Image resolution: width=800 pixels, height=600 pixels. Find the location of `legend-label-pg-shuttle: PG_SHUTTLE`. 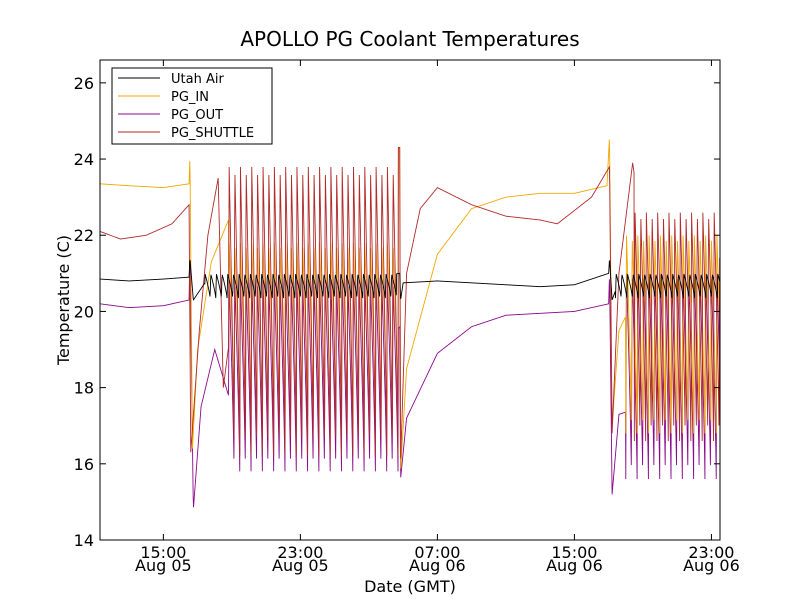

legend-label-pg-shuttle: PG_SHUTTLE is located at coordinates (212, 133).